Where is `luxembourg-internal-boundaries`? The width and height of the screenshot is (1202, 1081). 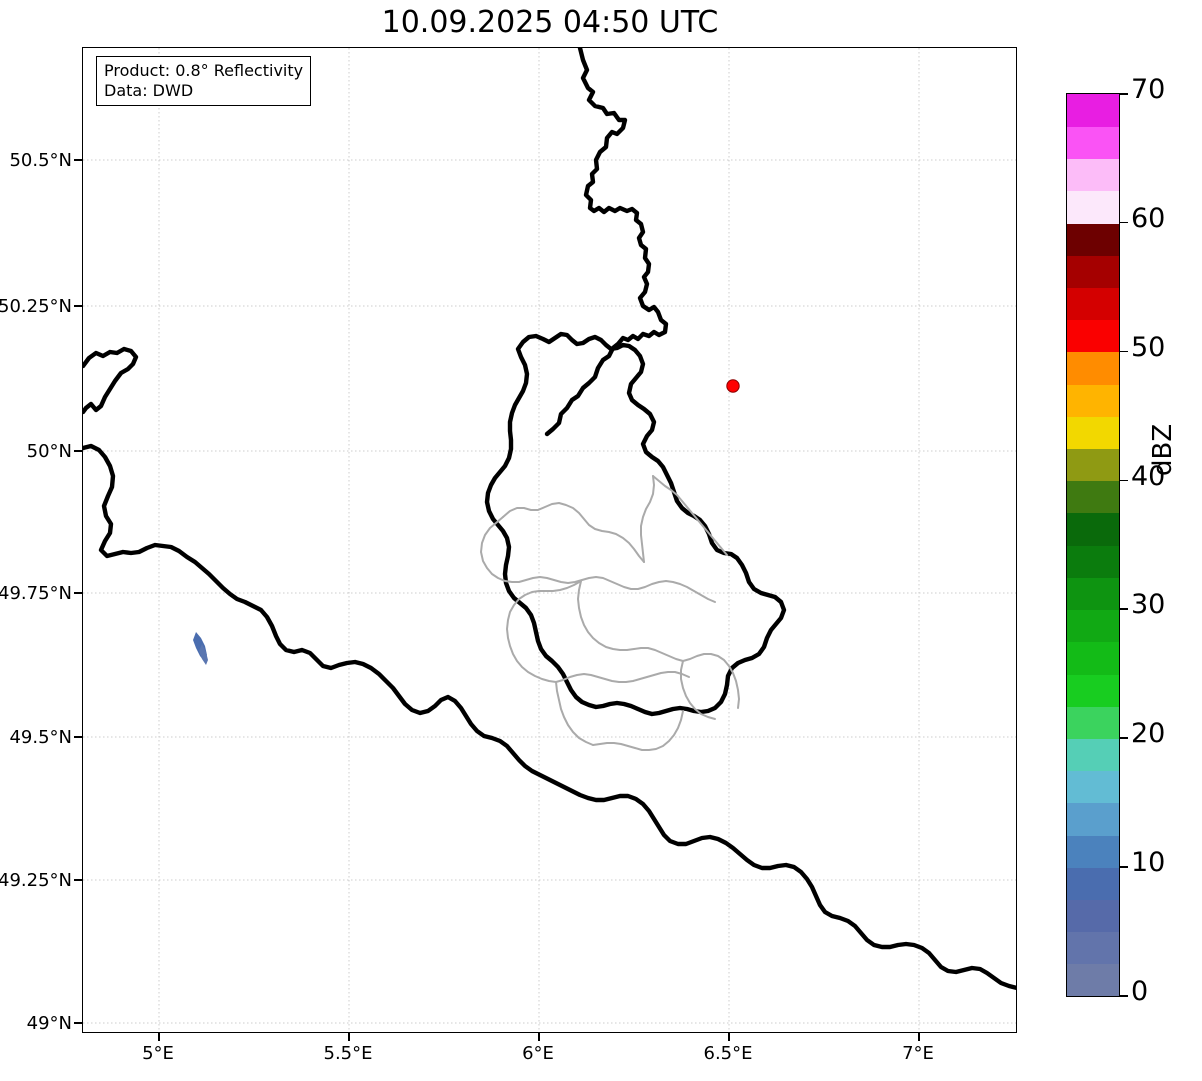 luxembourg-internal-boundaries is located at coordinates (610, 613).